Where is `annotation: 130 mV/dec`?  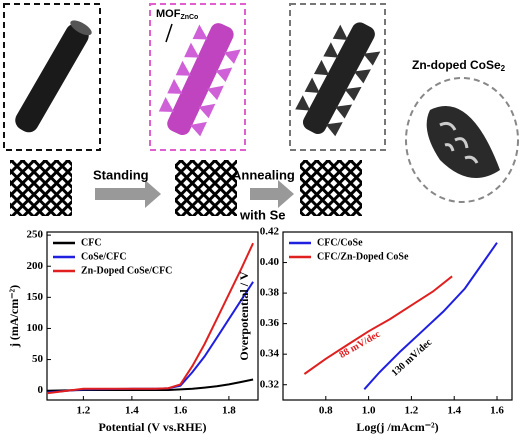 annotation: 130 mV/dec is located at coordinates (412, 358).